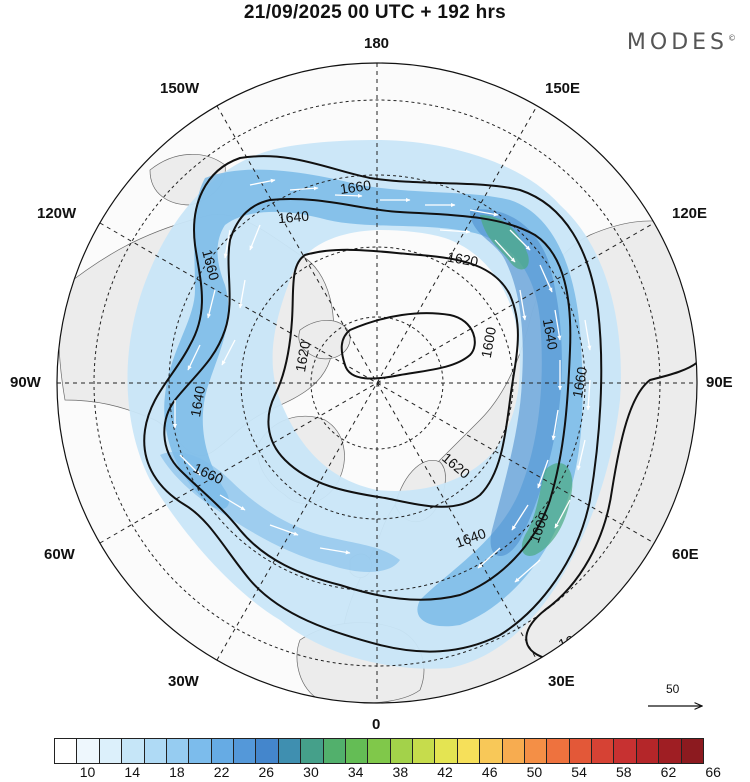 This screenshot has height=782, width=750. I want to click on colorbar-tick-label: 42, so click(445, 772).